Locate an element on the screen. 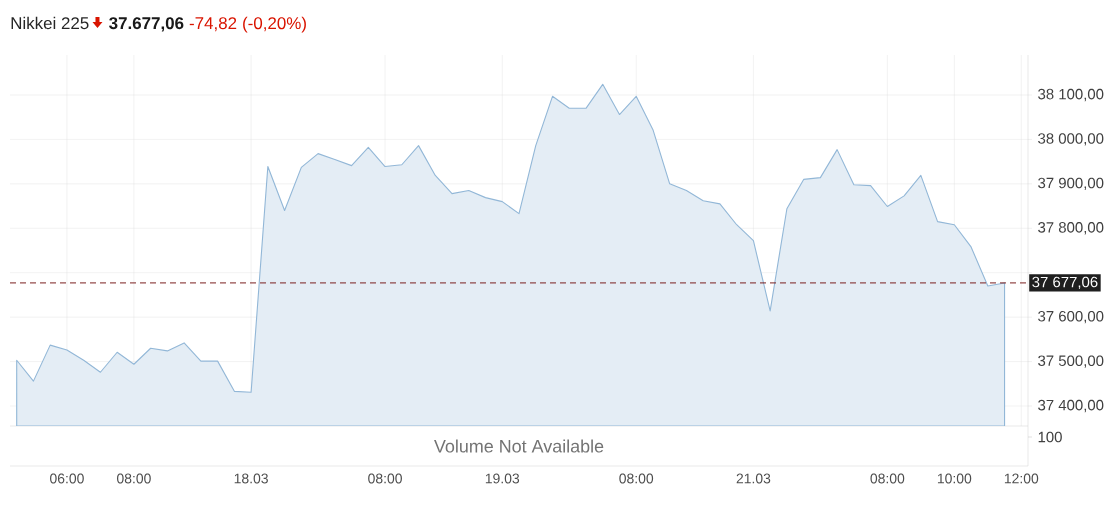 Image resolution: width=1116 pixels, height=515 pixels. y-tick-label: 37 900,00 is located at coordinates (1071, 184).